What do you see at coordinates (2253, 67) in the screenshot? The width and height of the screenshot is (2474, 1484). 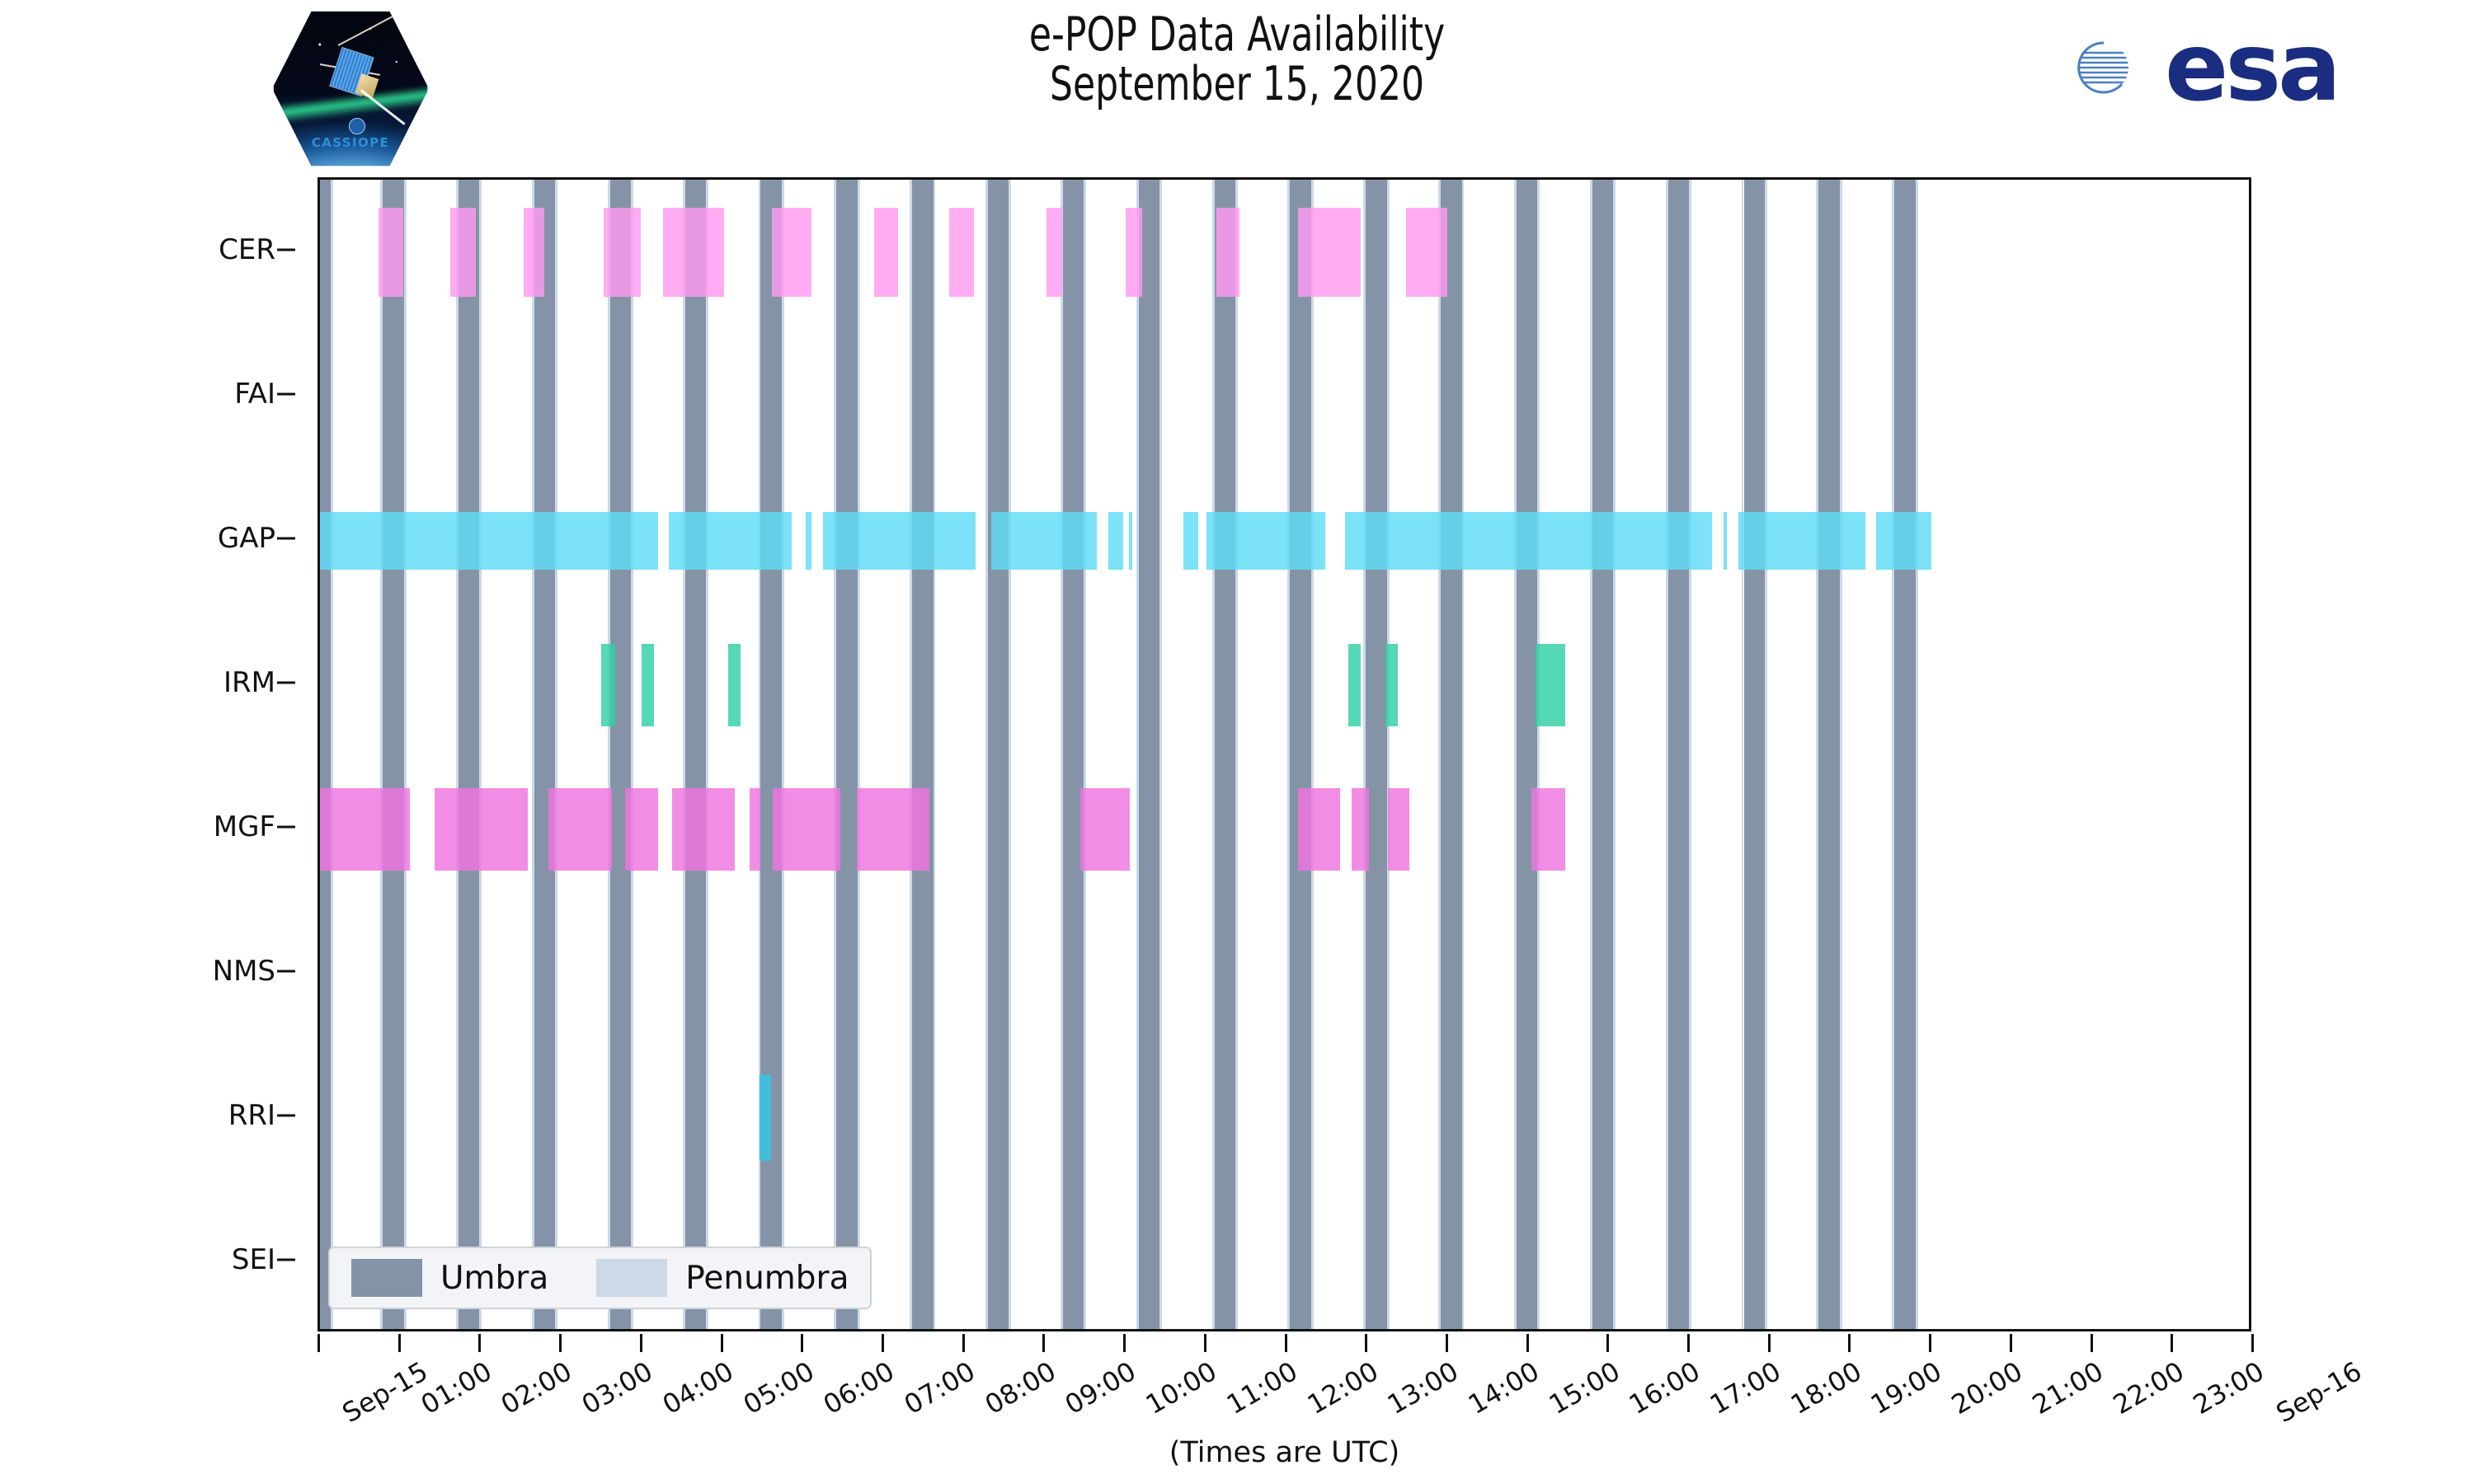 I see `esa-wordmark: esa` at bounding box center [2253, 67].